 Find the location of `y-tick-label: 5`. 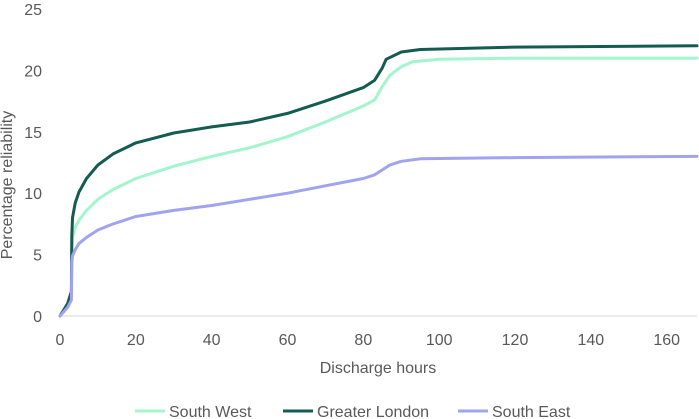

y-tick-label: 5 is located at coordinates (37, 256).